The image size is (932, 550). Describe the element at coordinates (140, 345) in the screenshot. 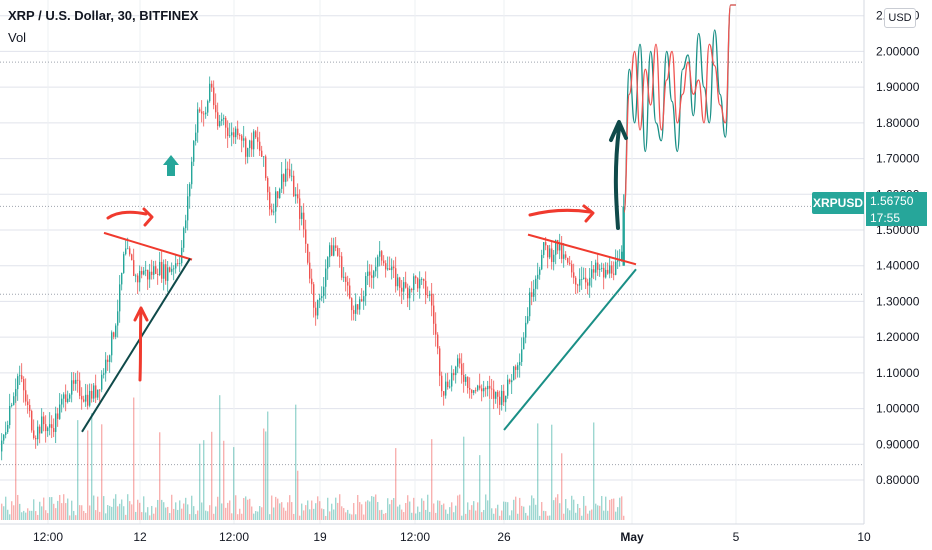

I see `freehand-up-arrow-red` at that location.